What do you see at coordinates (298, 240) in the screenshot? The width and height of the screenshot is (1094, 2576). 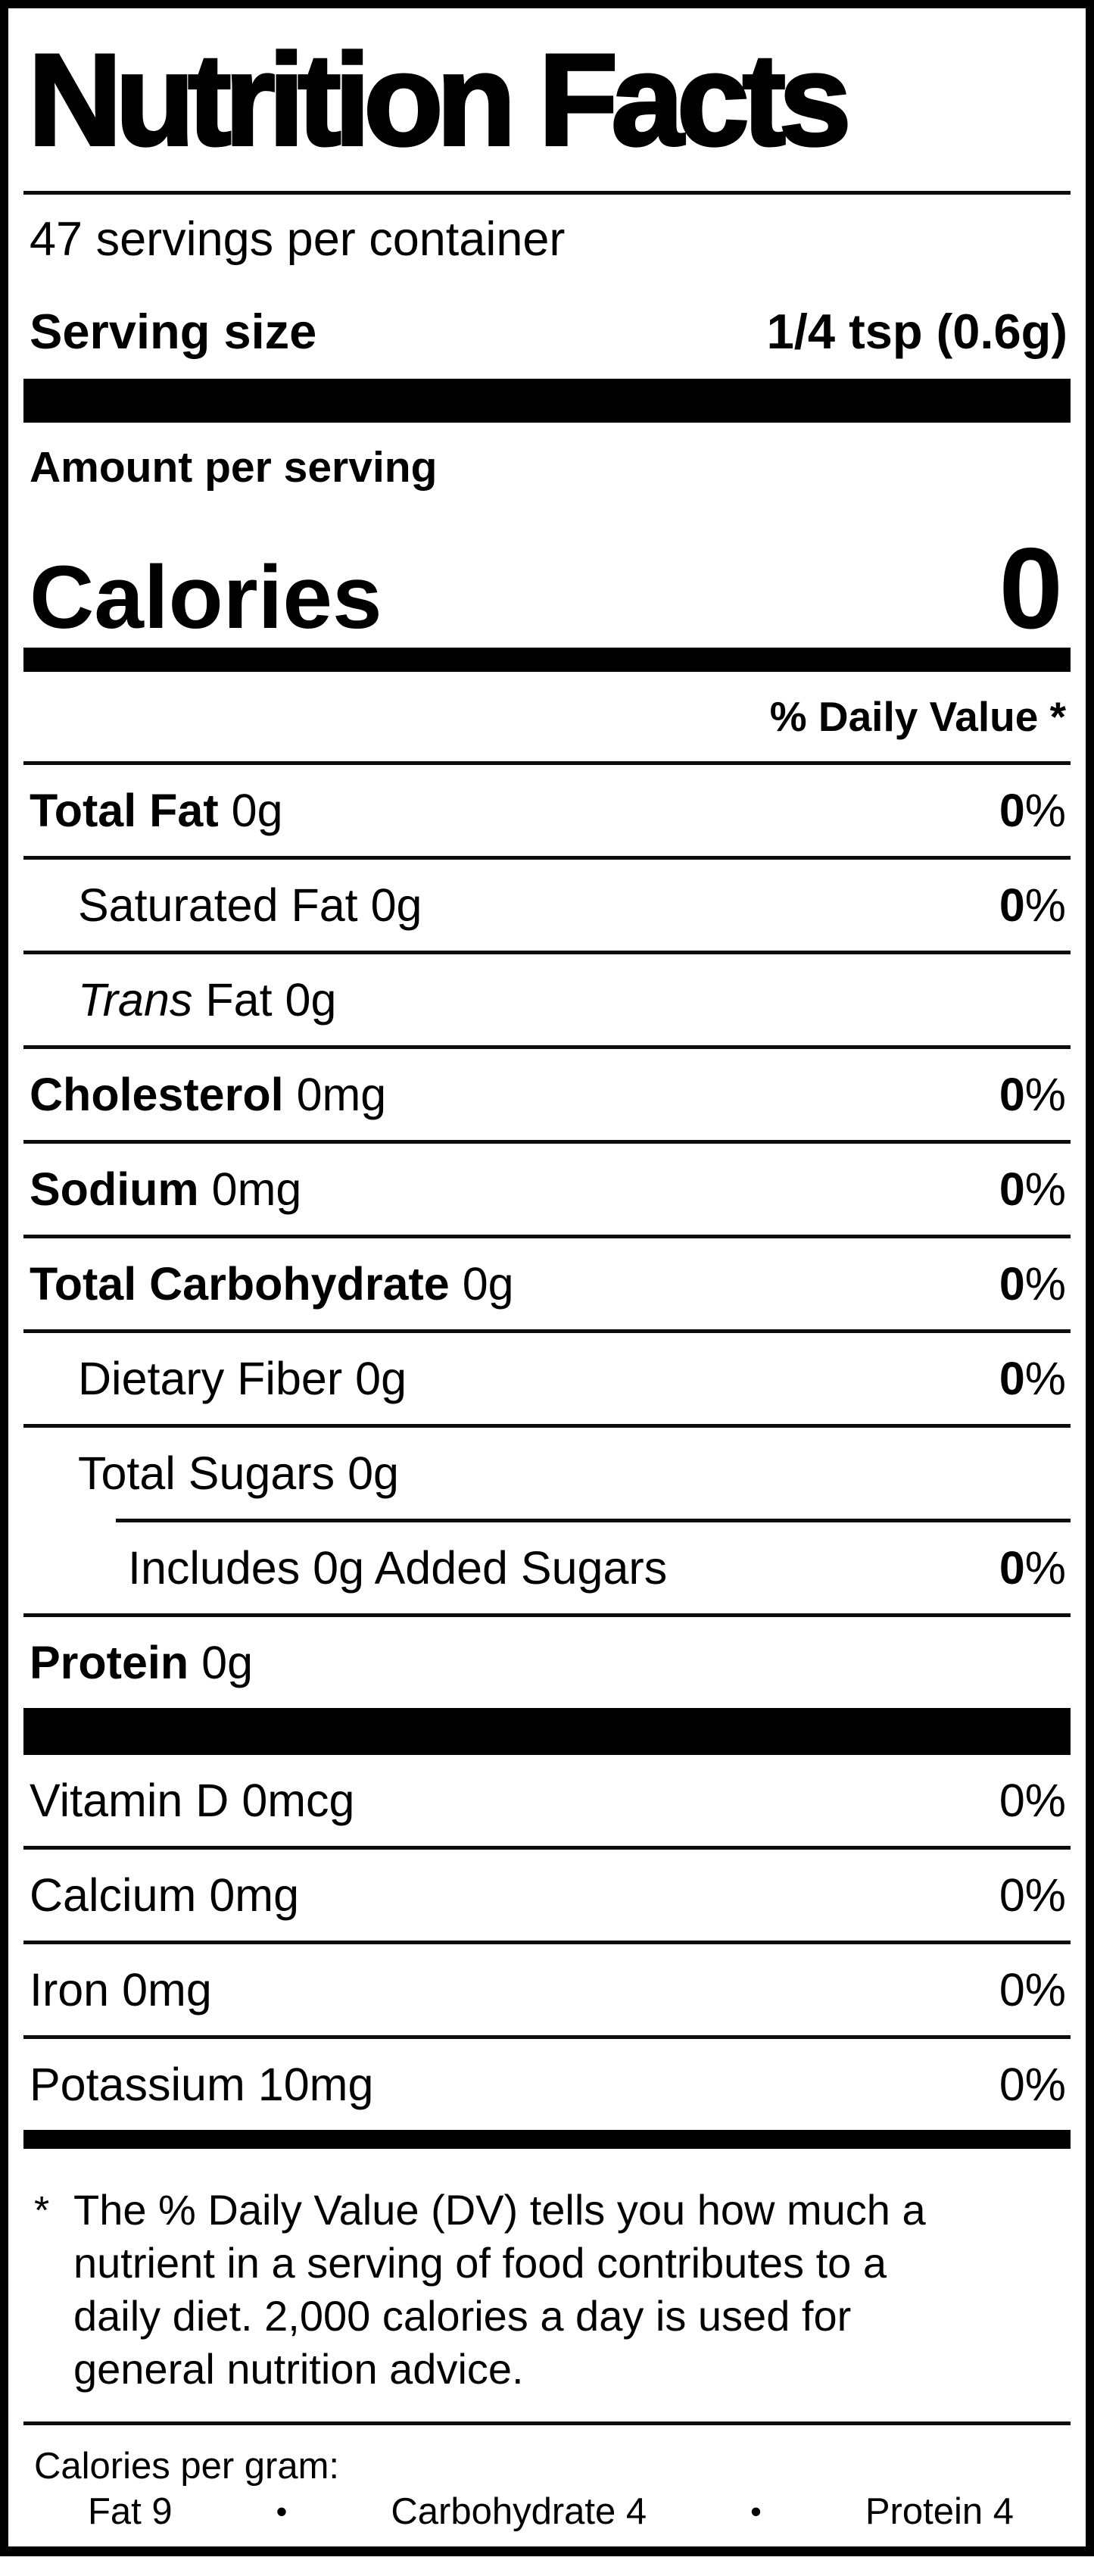 I see `servings-per-container: 47 servings per container` at bounding box center [298, 240].